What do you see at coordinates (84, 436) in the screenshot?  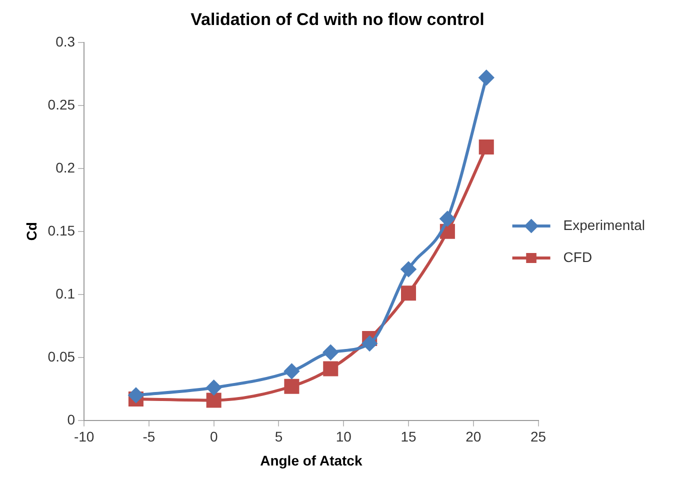 I see `x-tick-label: -10` at bounding box center [84, 436].